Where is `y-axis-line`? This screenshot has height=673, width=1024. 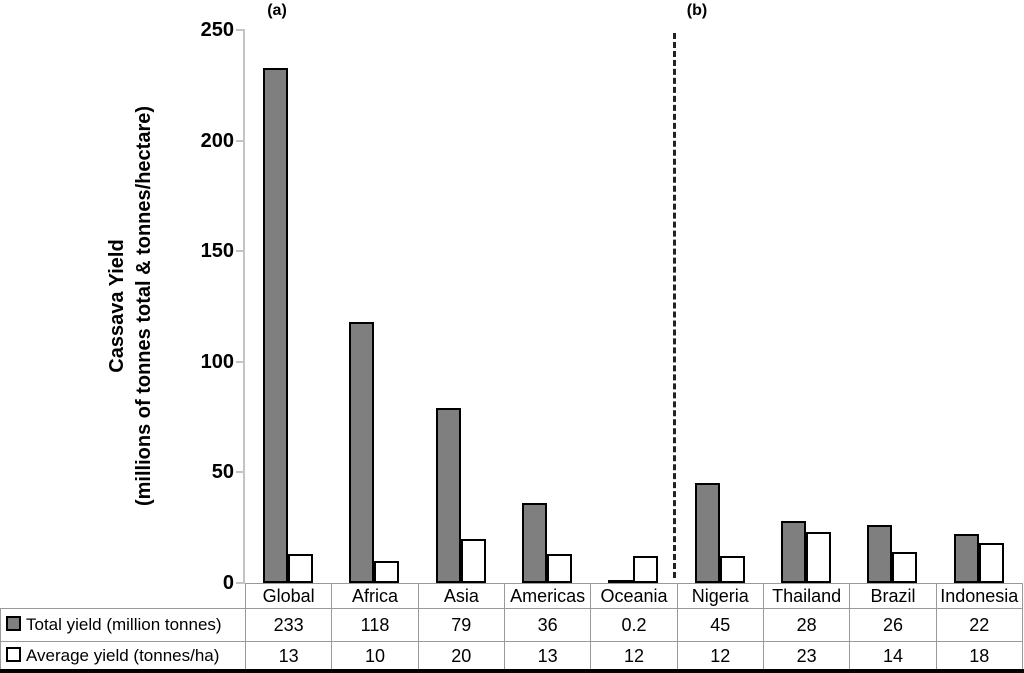 y-axis-line is located at coordinates (244, 306).